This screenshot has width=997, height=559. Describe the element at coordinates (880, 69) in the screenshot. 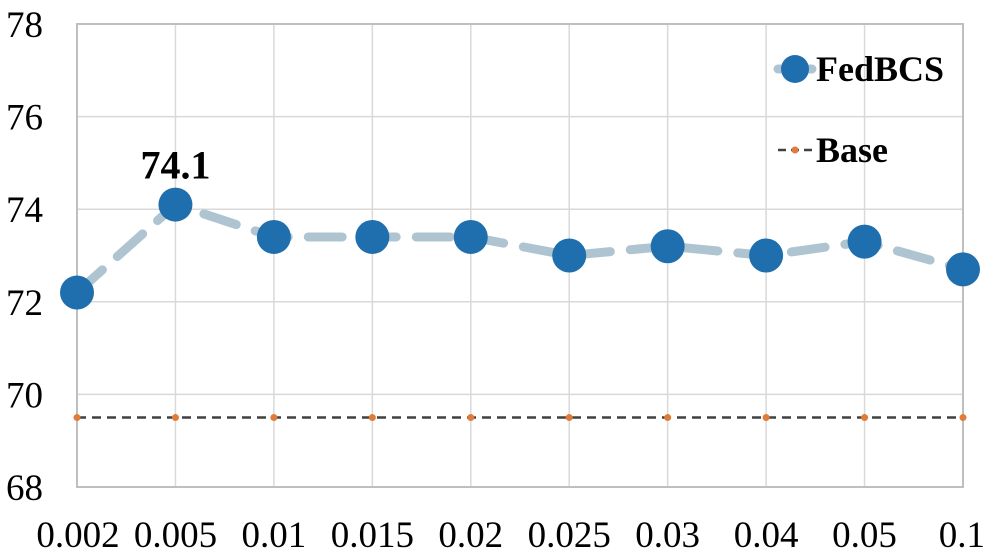

I see `legend-fedbcs-label: FedBCS` at that location.